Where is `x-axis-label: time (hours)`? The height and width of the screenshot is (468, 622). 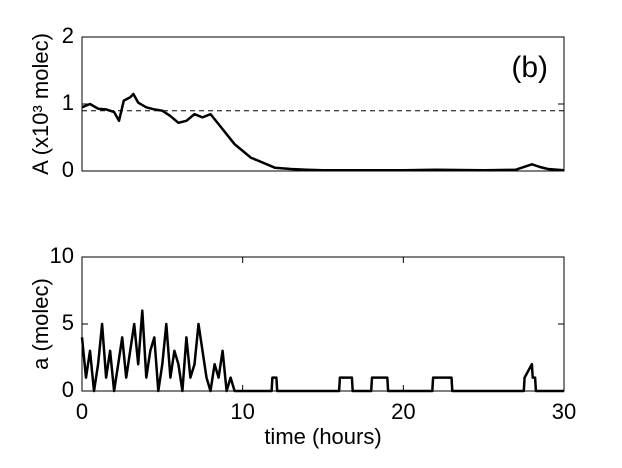 x-axis-label: time (hours) is located at coordinates (322, 436).